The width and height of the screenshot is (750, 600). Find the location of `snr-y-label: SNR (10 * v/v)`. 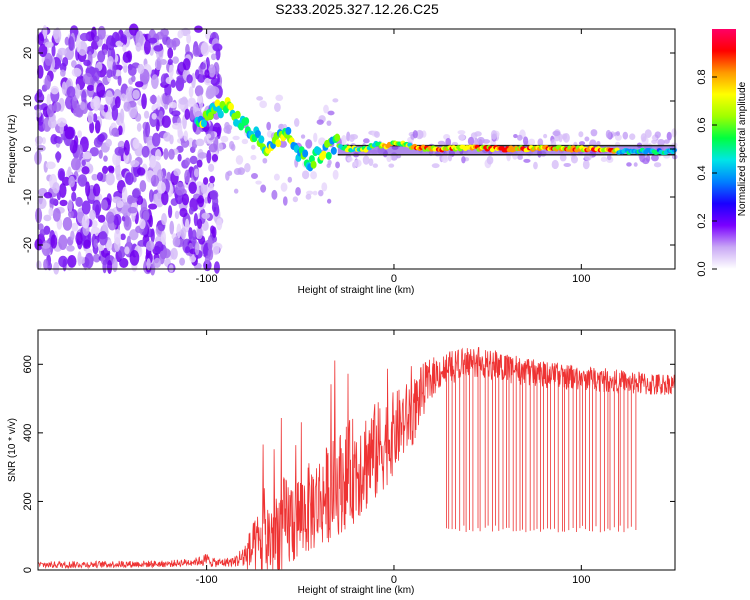

snr-y-label: SNR (10 * v/v) is located at coordinates (12, 450).